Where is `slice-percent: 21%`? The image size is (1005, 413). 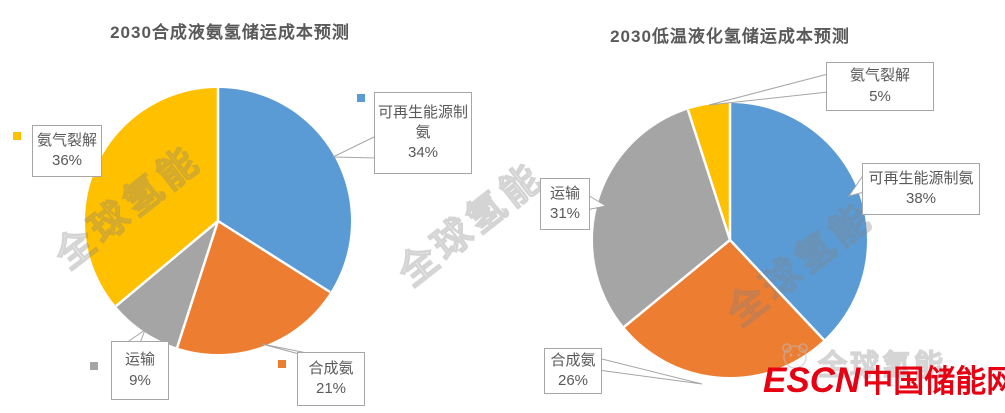
slice-percent: 21% is located at coordinates (331, 388).